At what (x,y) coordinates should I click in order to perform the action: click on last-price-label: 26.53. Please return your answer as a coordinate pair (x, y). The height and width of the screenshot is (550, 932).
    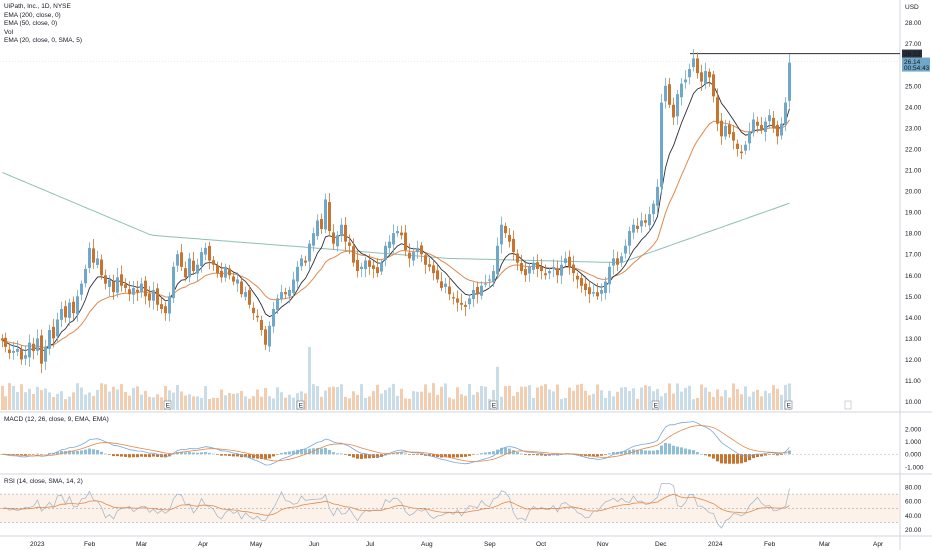
    Looking at the image, I should click on (912, 54).